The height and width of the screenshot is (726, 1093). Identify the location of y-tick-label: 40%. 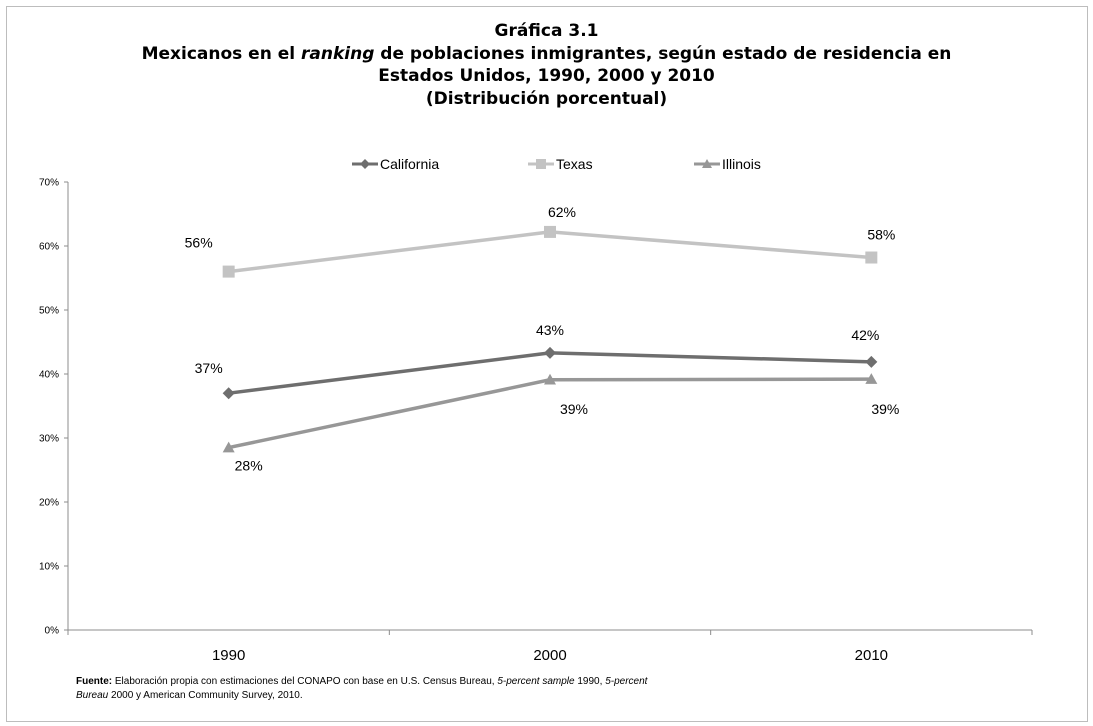
(49, 375).